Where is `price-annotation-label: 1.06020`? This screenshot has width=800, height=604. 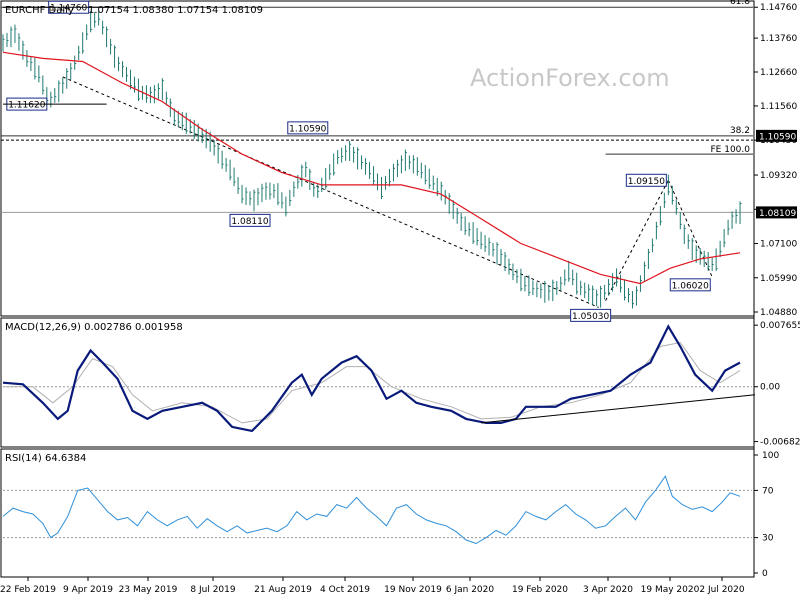
price-annotation-label: 1.06020 is located at coordinates (690, 286).